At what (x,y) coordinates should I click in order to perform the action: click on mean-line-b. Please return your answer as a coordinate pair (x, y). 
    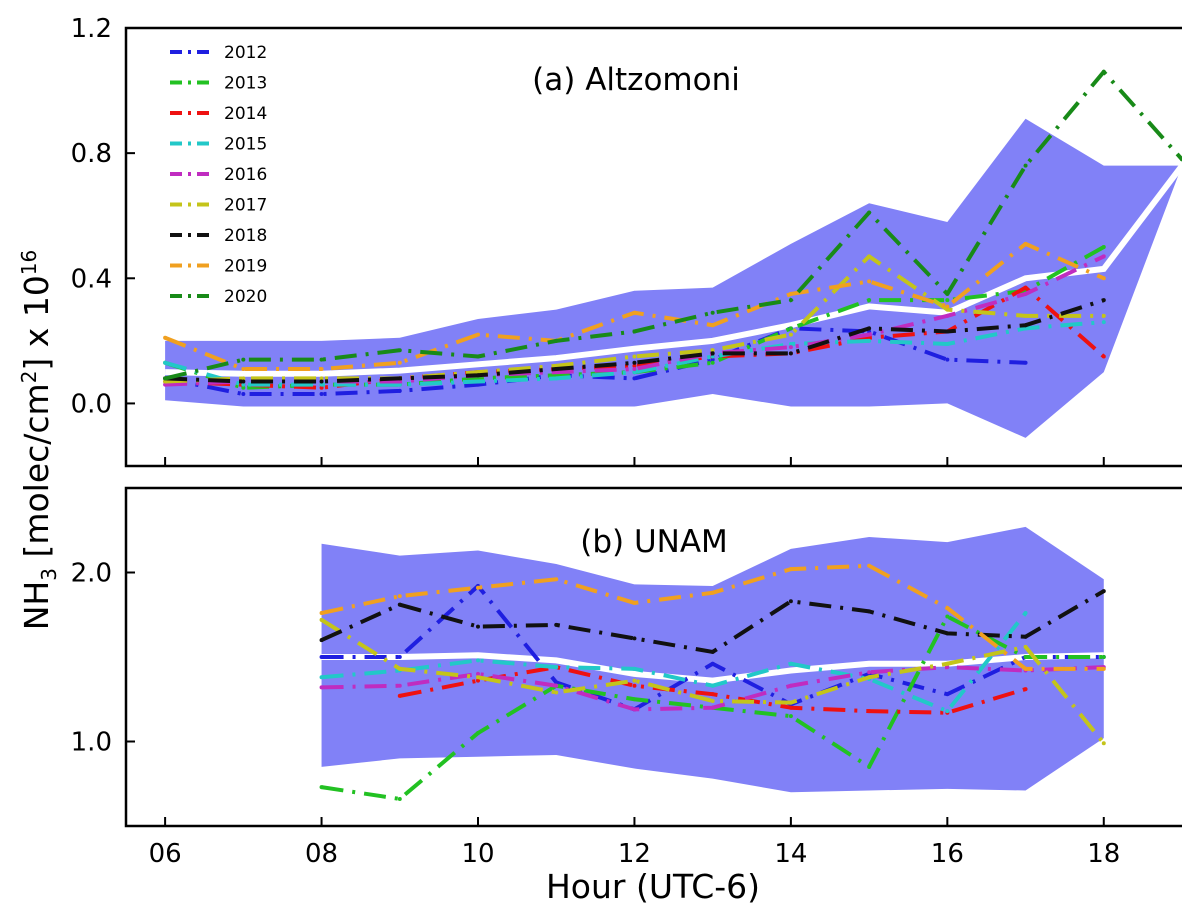
    Looking at the image, I should click on (712, 668).